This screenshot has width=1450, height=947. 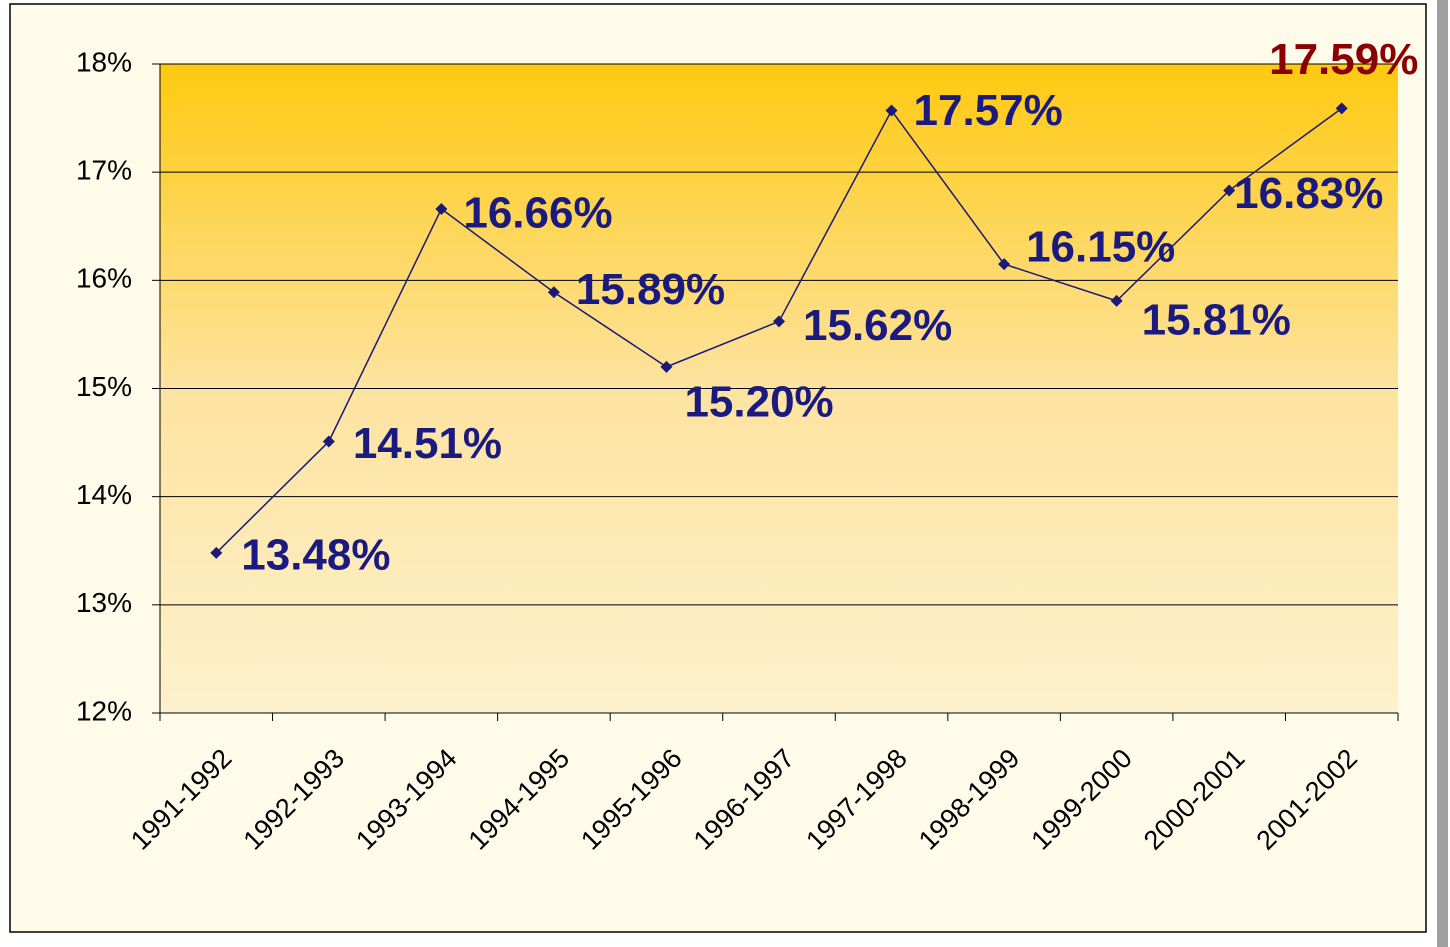 I want to click on y-tick-label: 17%, so click(x=104, y=170).